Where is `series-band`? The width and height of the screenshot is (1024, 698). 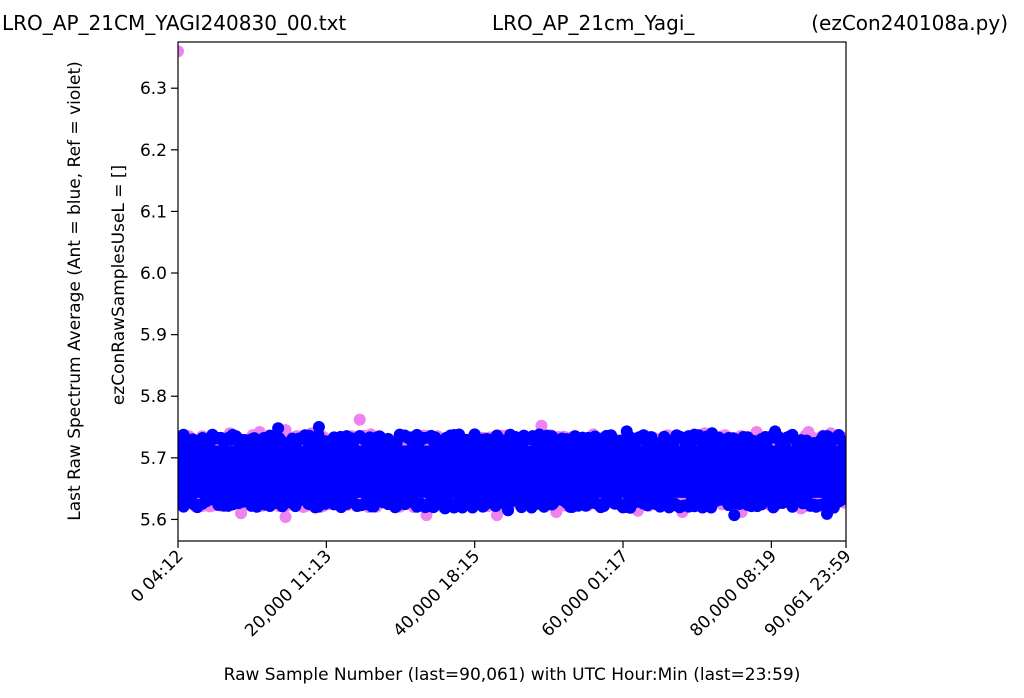 series-band is located at coordinates (512, 471).